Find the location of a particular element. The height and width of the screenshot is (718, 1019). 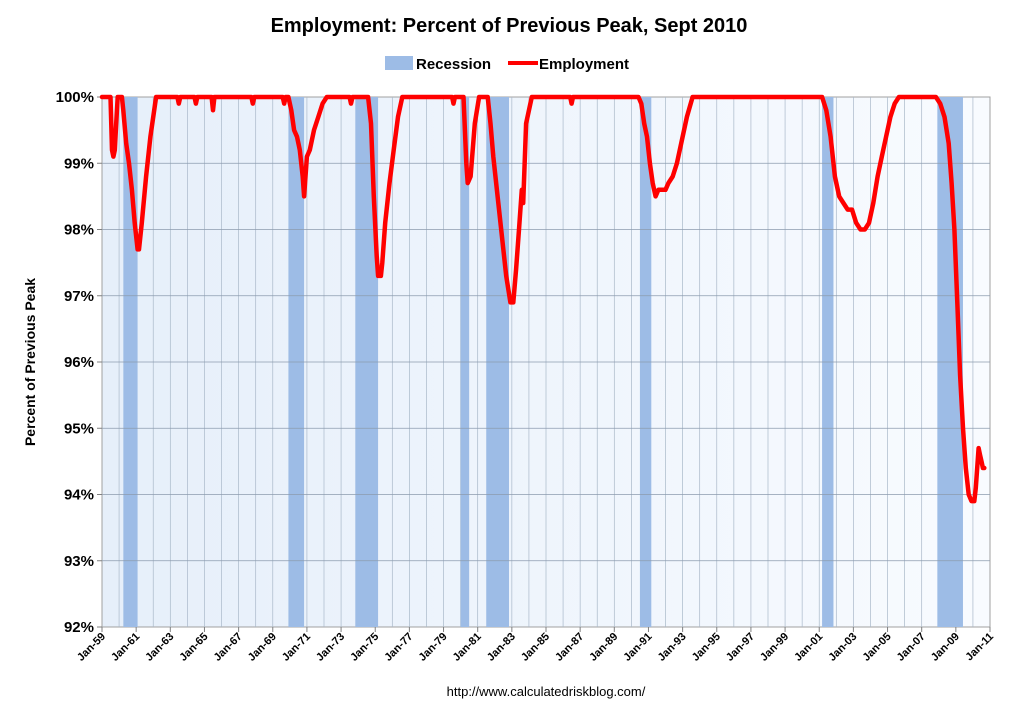

legend-label-recession: Recession is located at coordinates (453, 64).